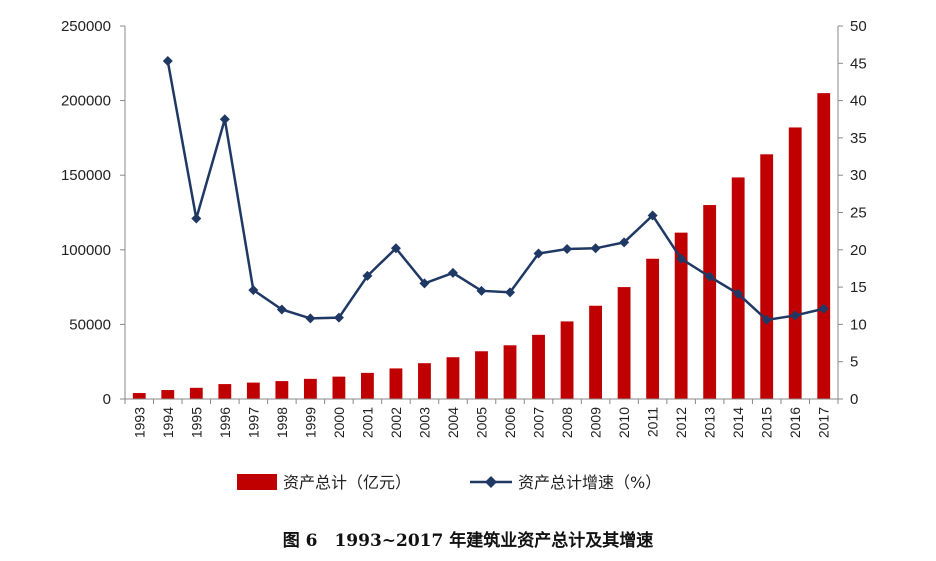 The image size is (936, 561). What do you see at coordinates (858, 213) in the screenshot?
I see `right-tick-label: 25` at bounding box center [858, 213].